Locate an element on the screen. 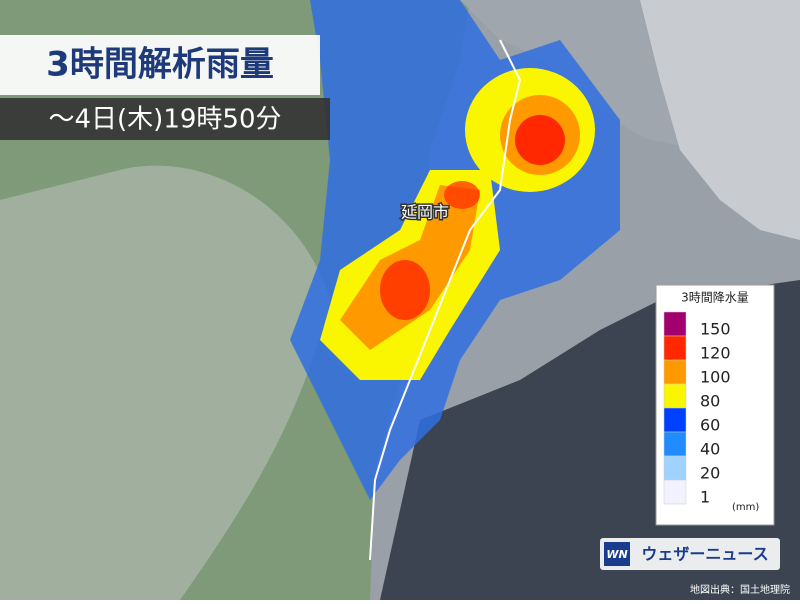 The width and height of the screenshot is (800, 604). legend-title: 3時間降水量 is located at coordinates (715, 298).